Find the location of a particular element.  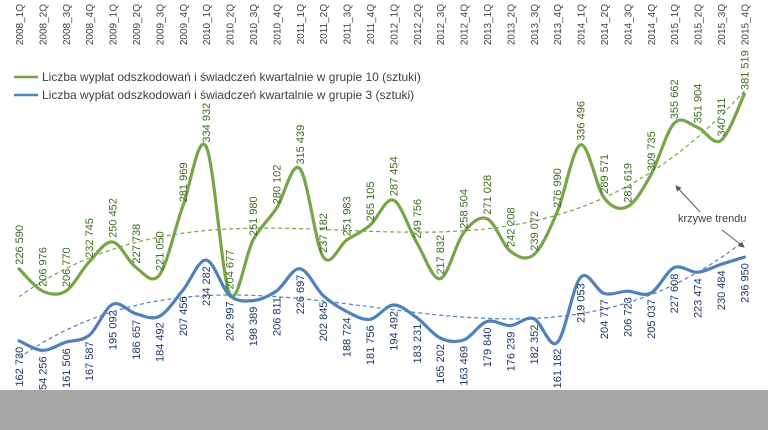

data-label: 205 037 is located at coordinates (652, 319).